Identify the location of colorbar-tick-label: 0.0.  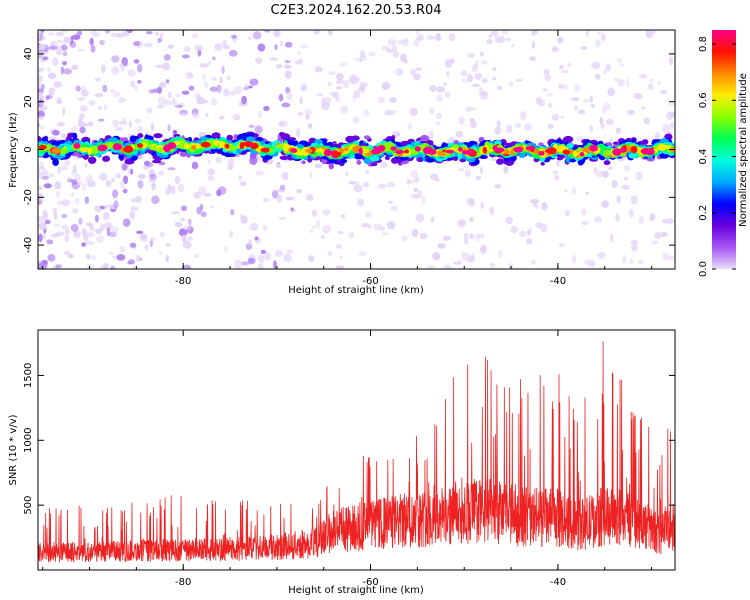
(703, 269).